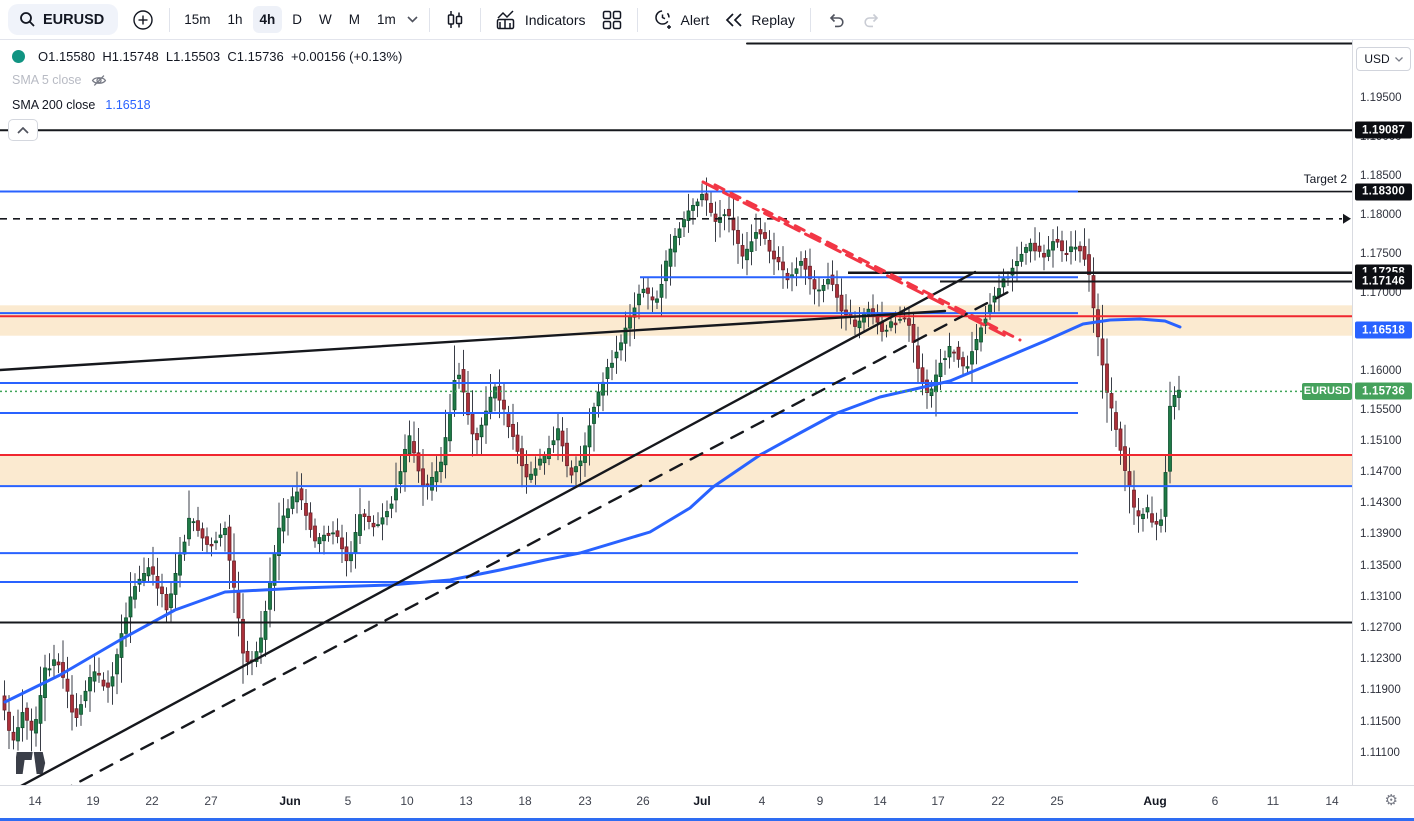 The image size is (1414, 821). Describe the element at coordinates (1383, 130) in the screenshot. I see `price-label-1.19087: 1.19087` at that location.